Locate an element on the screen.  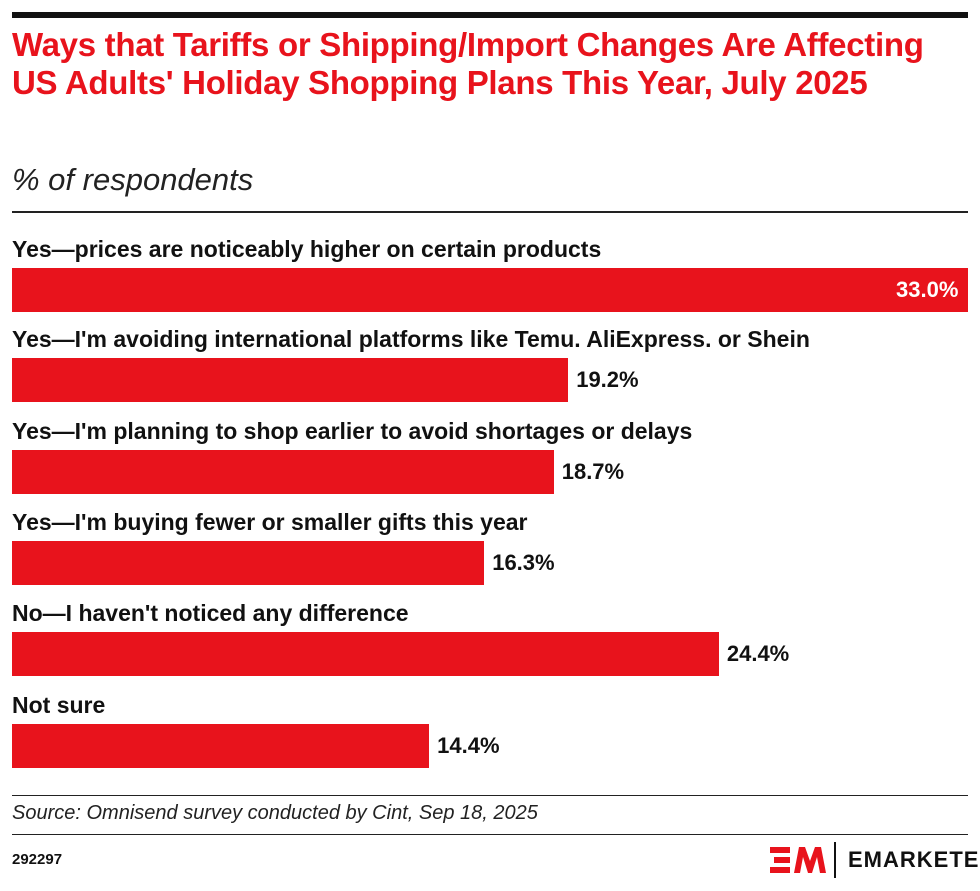
value-label: 33.0% is located at coordinates (927, 289).